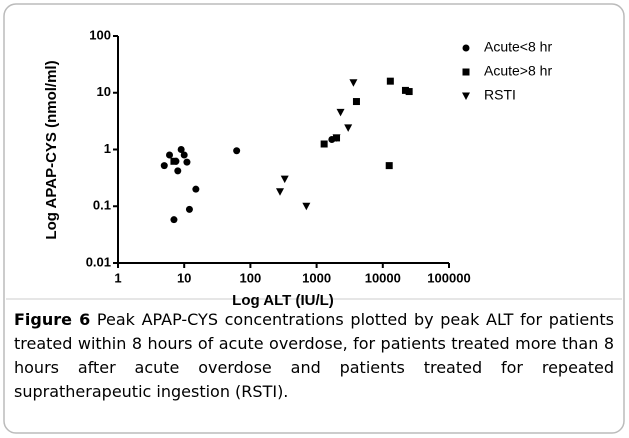 The image size is (629, 438). What do you see at coordinates (98, 261) in the screenshot?
I see `y-tick-label: 0.01` at bounding box center [98, 261].